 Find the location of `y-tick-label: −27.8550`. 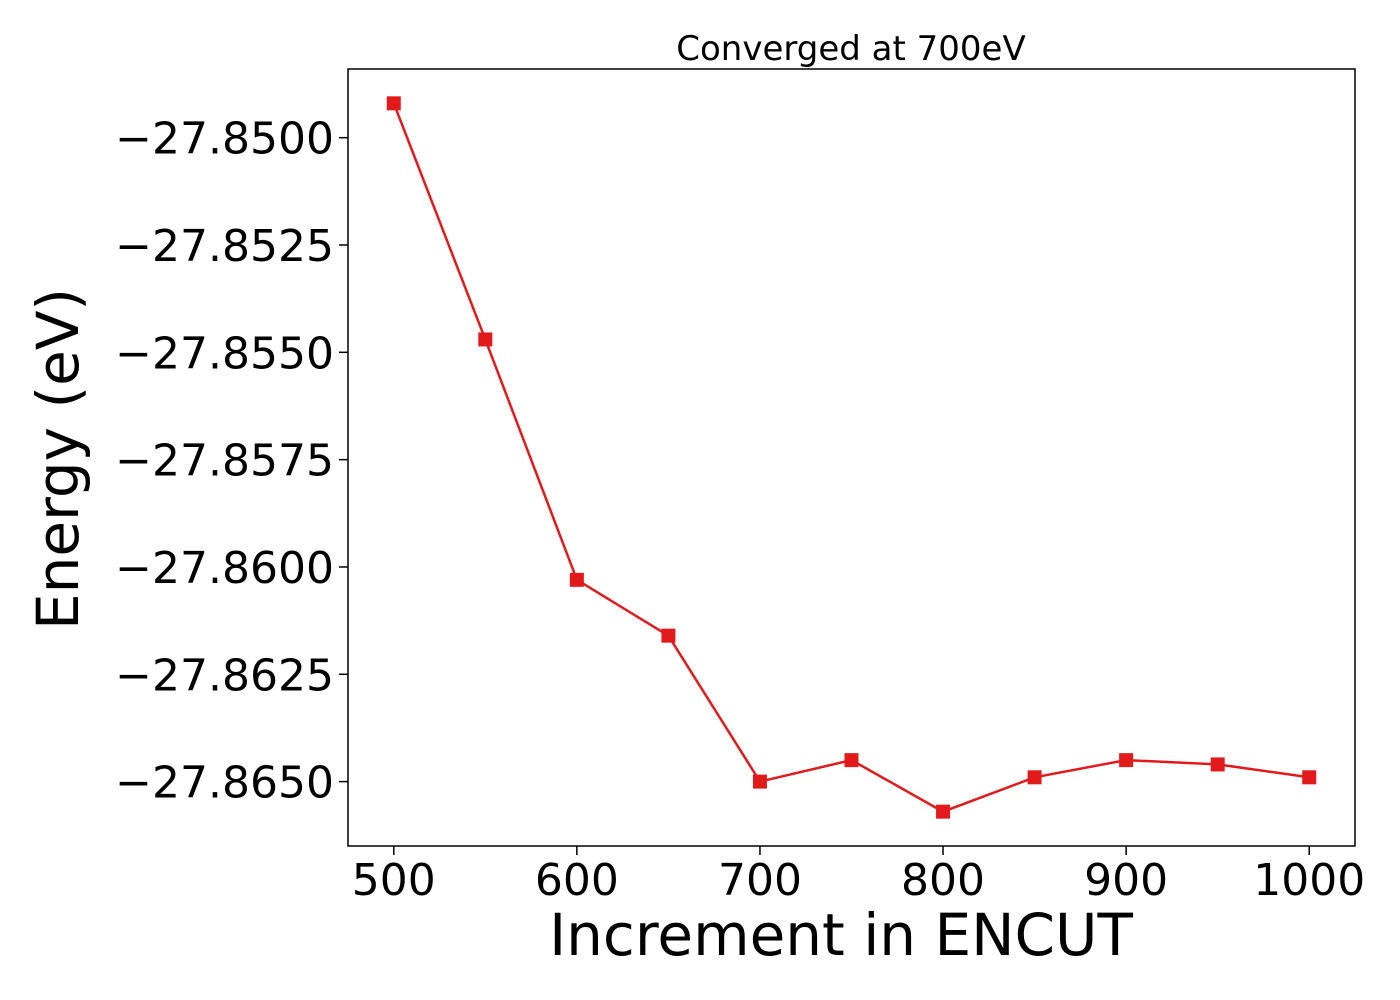

y-tick-label: −27.8550 is located at coordinates (224, 353).